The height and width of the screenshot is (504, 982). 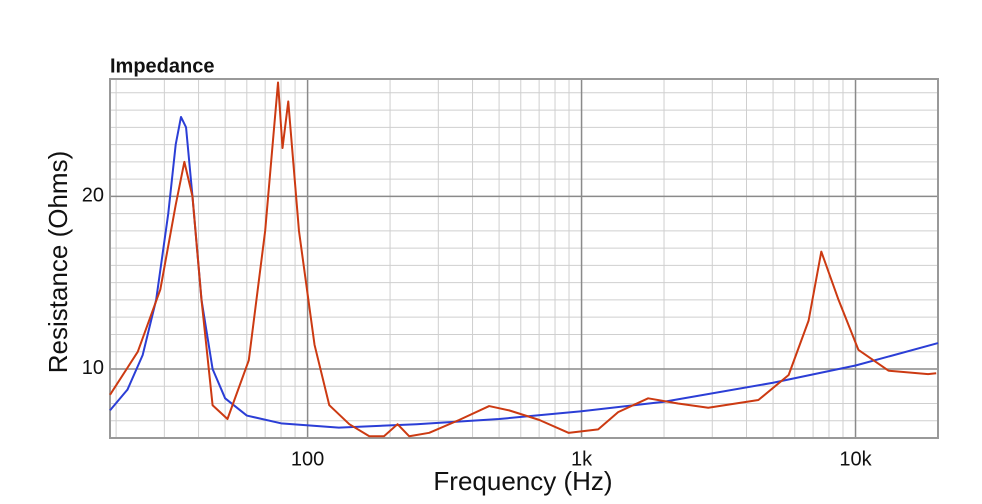 What do you see at coordinates (93, 196) in the screenshot?
I see `y-tick-label: 20` at bounding box center [93, 196].